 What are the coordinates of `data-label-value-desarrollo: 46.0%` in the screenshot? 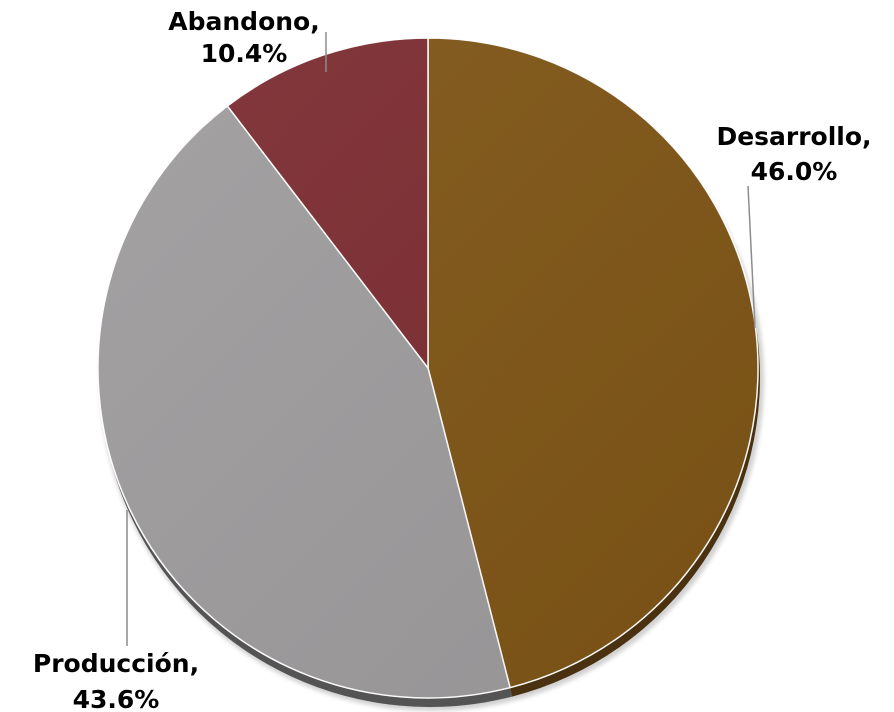 It's located at (794, 171).